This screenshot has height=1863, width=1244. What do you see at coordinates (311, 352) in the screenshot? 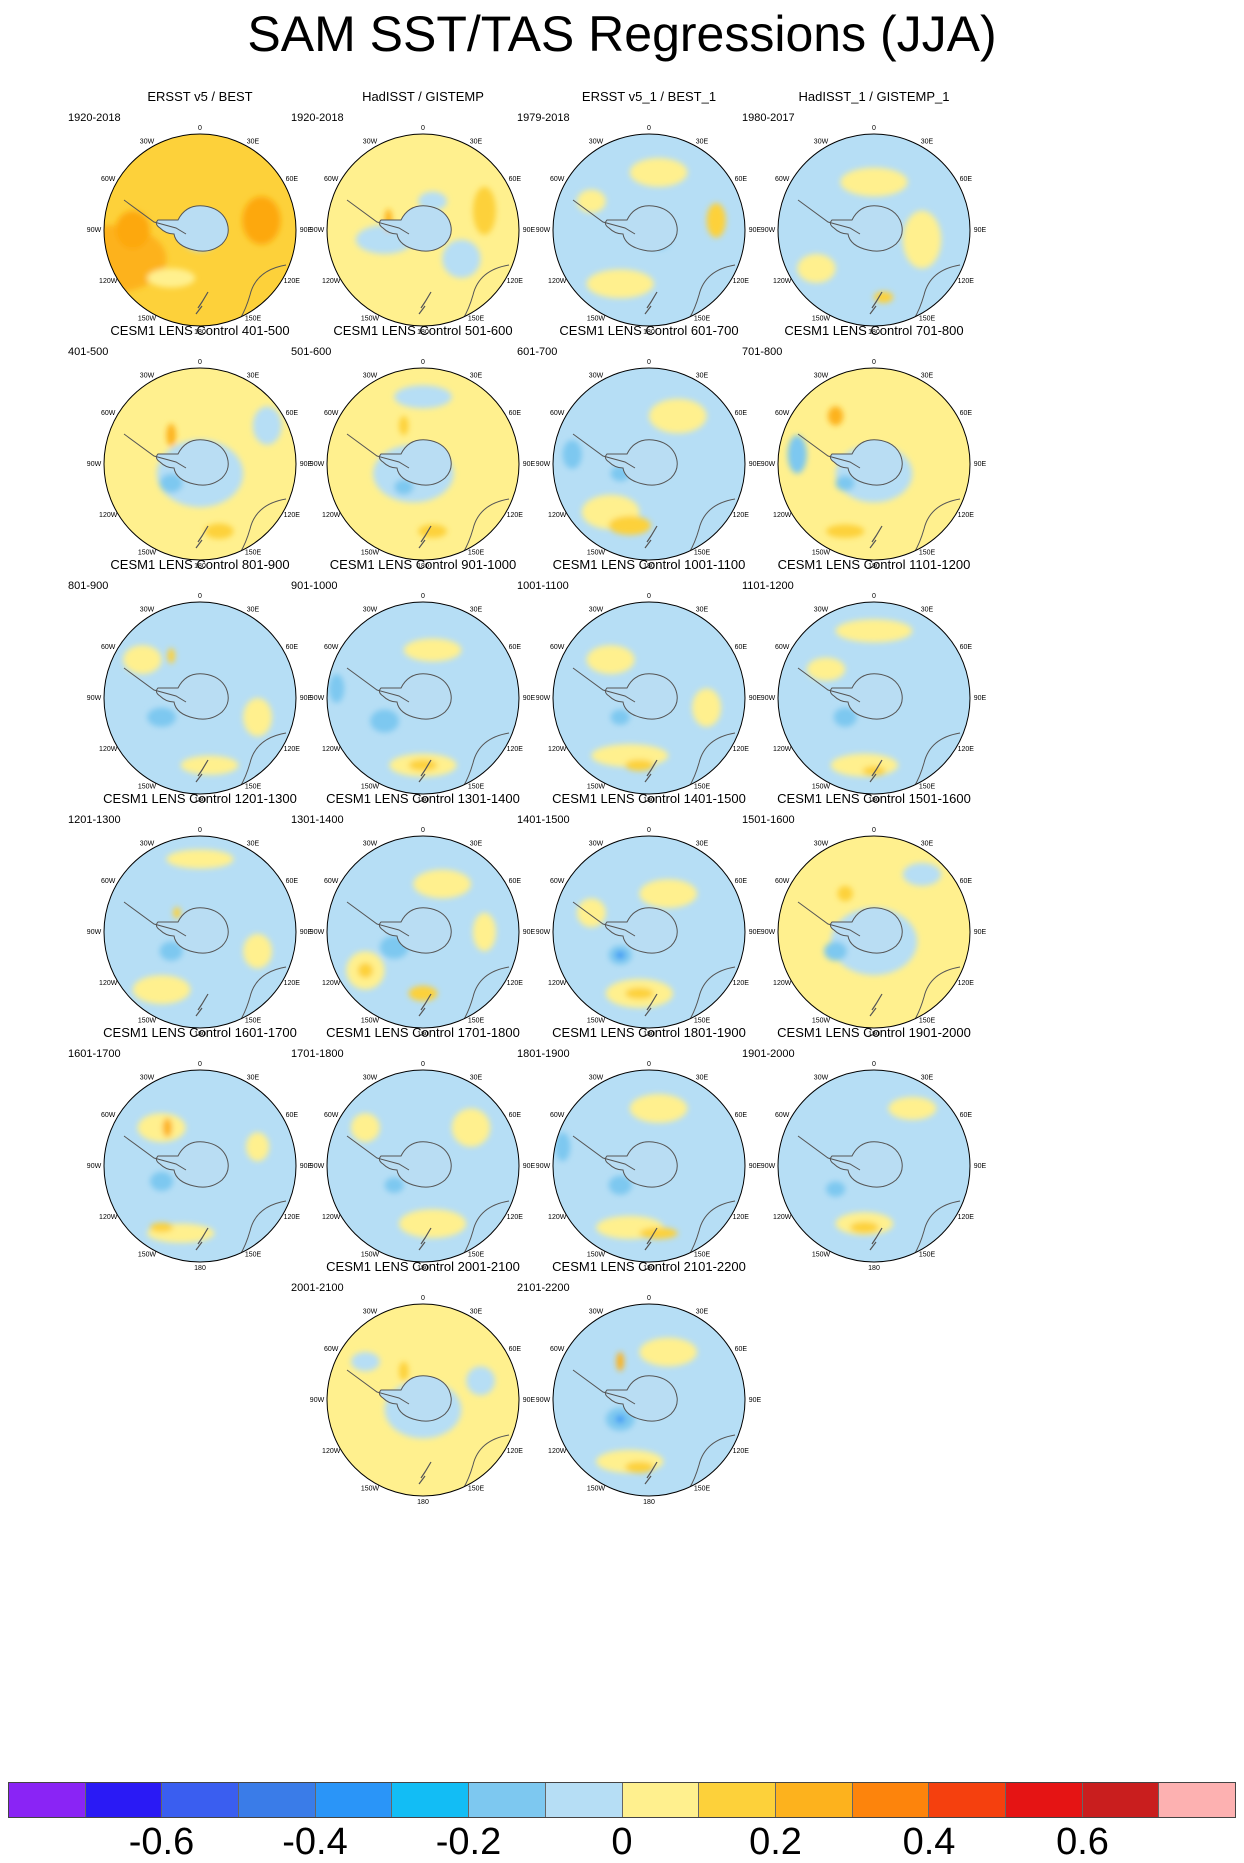
I see `panel-period: 501-600` at bounding box center [311, 352].